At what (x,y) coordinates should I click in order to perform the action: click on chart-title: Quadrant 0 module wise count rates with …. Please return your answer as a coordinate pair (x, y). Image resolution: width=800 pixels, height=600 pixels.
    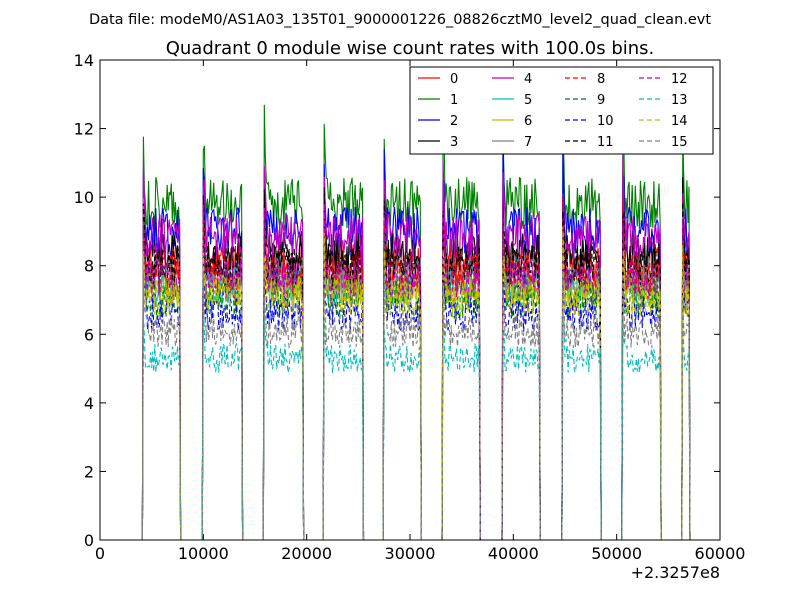
    Looking at the image, I should click on (410, 48).